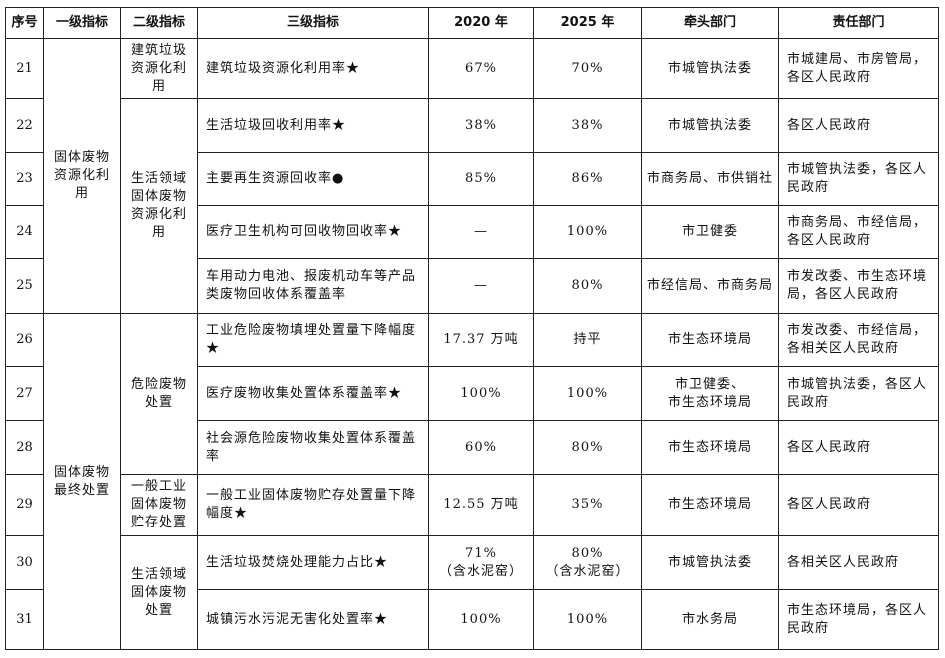 The width and height of the screenshot is (945, 658). I want to click on header-lead-dept: 牵头部门, so click(710, 23).